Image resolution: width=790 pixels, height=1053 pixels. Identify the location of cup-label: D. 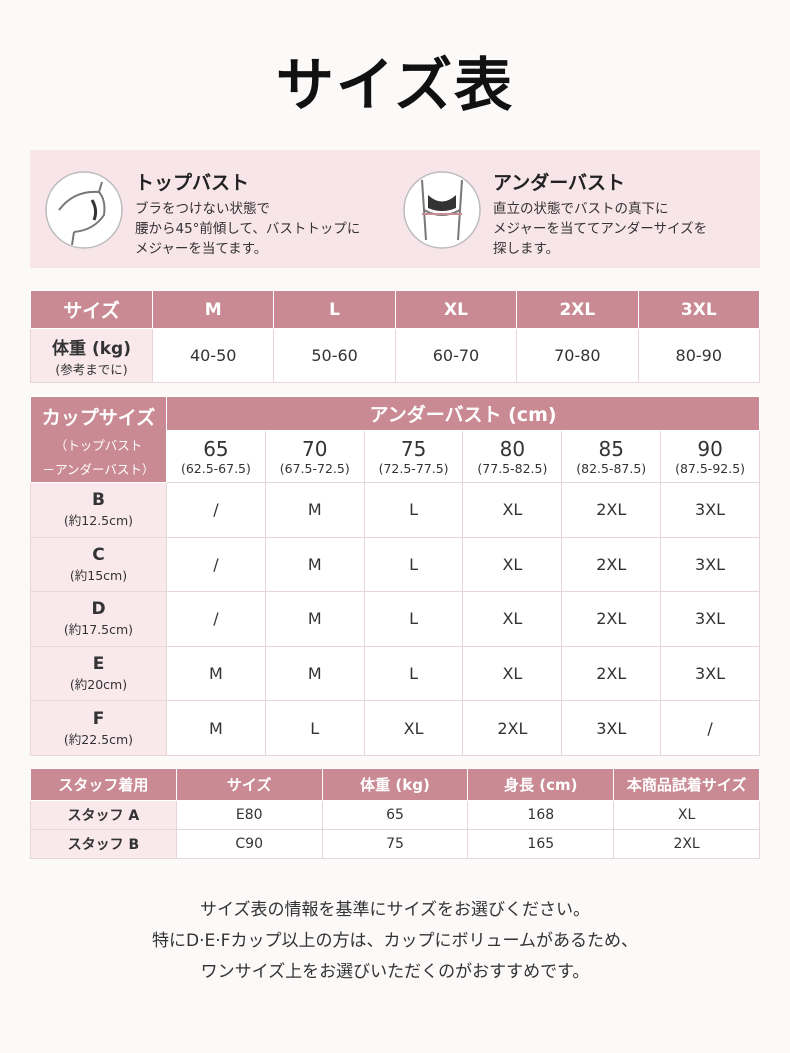
(98, 609).